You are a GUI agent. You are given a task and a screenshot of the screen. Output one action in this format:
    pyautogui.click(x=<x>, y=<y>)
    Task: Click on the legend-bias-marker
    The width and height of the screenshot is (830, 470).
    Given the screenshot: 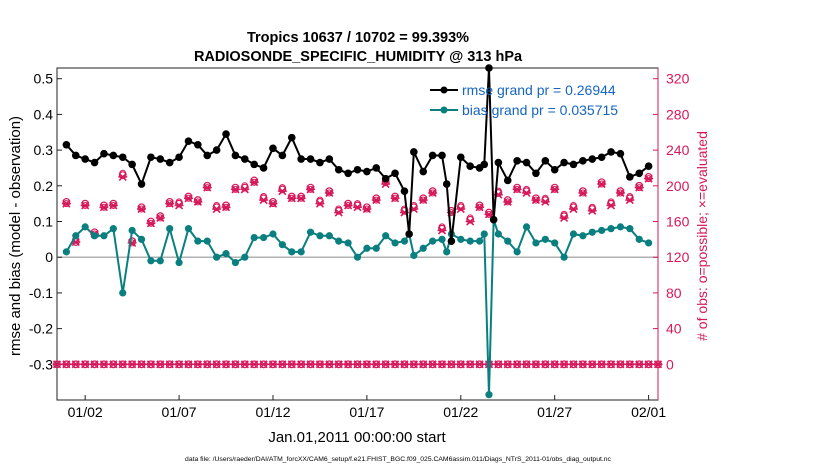 What is the action you would take?
    pyautogui.click(x=444, y=110)
    